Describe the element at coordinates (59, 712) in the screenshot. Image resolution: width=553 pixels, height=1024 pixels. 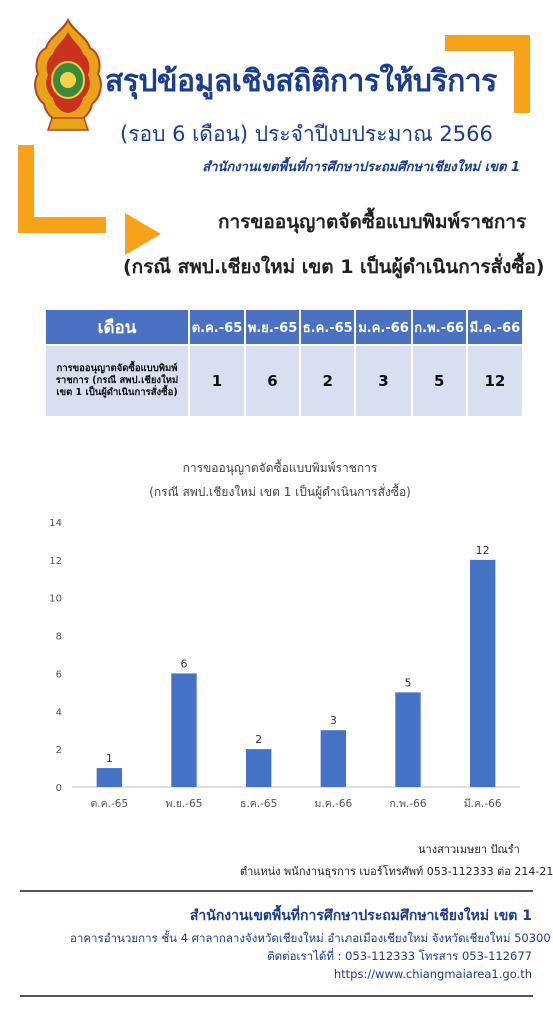
I see `y-tick-label: 4` at that location.